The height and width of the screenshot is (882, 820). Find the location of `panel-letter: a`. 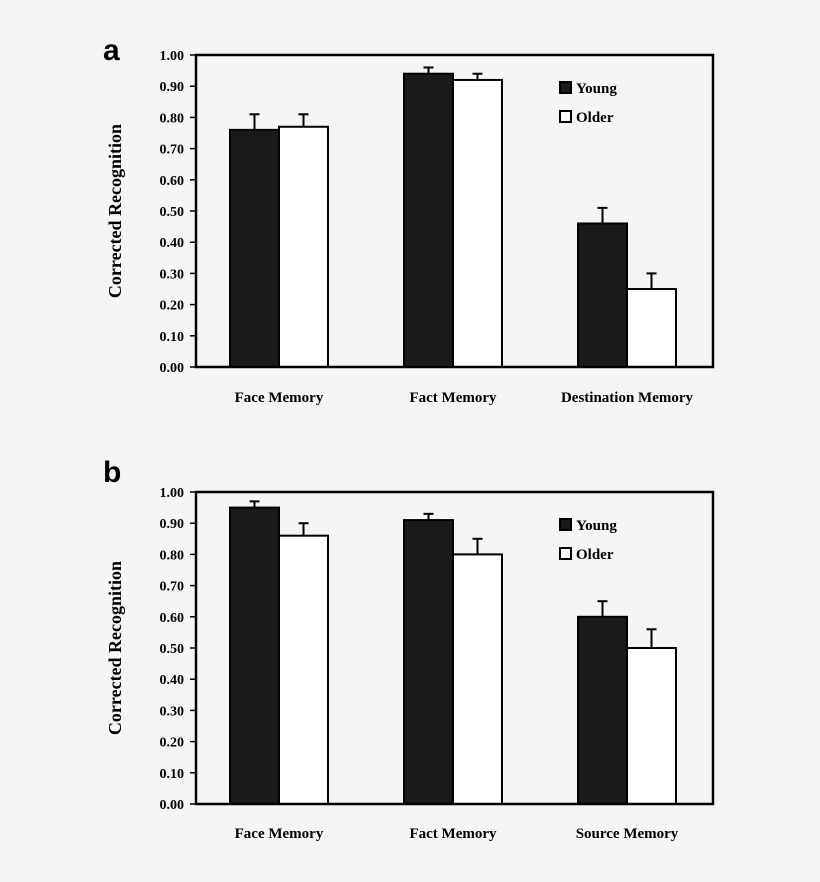

panel-letter: a is located at coordinates (111, 50).